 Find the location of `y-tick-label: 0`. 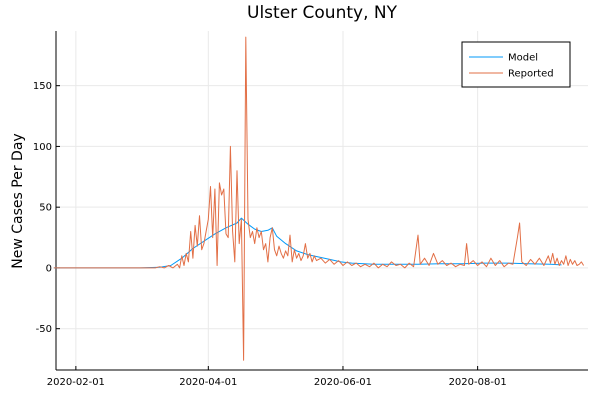

y-tick-label: 0 is located at coordinates (49, 268).